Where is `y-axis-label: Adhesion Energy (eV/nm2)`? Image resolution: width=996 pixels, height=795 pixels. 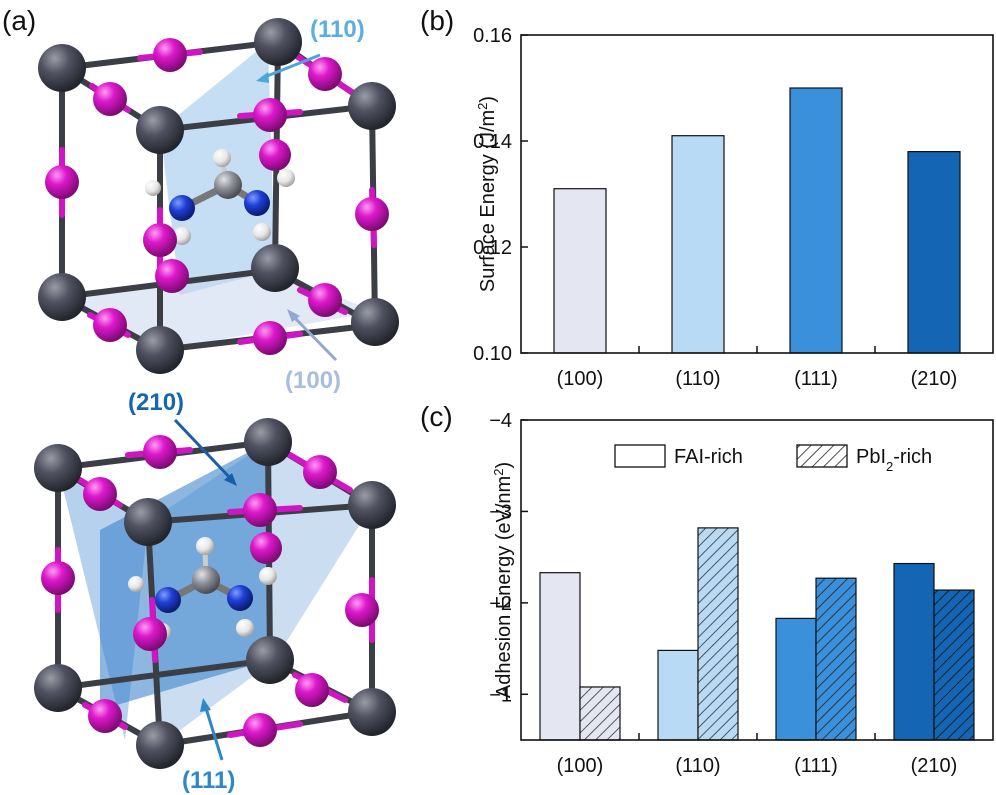
y-axis-label: Adhesion Energy (eV/nm2) is located at coordinates (503, 580).